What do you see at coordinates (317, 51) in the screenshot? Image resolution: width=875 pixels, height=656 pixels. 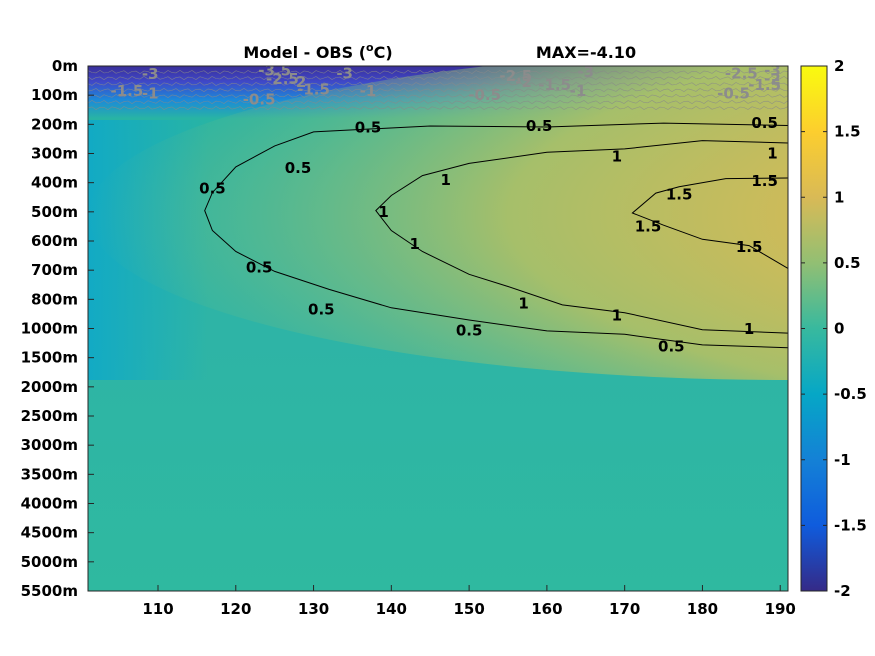 I see `chart-title: Model - OBS (oC)` at bounding box center [317, 51].